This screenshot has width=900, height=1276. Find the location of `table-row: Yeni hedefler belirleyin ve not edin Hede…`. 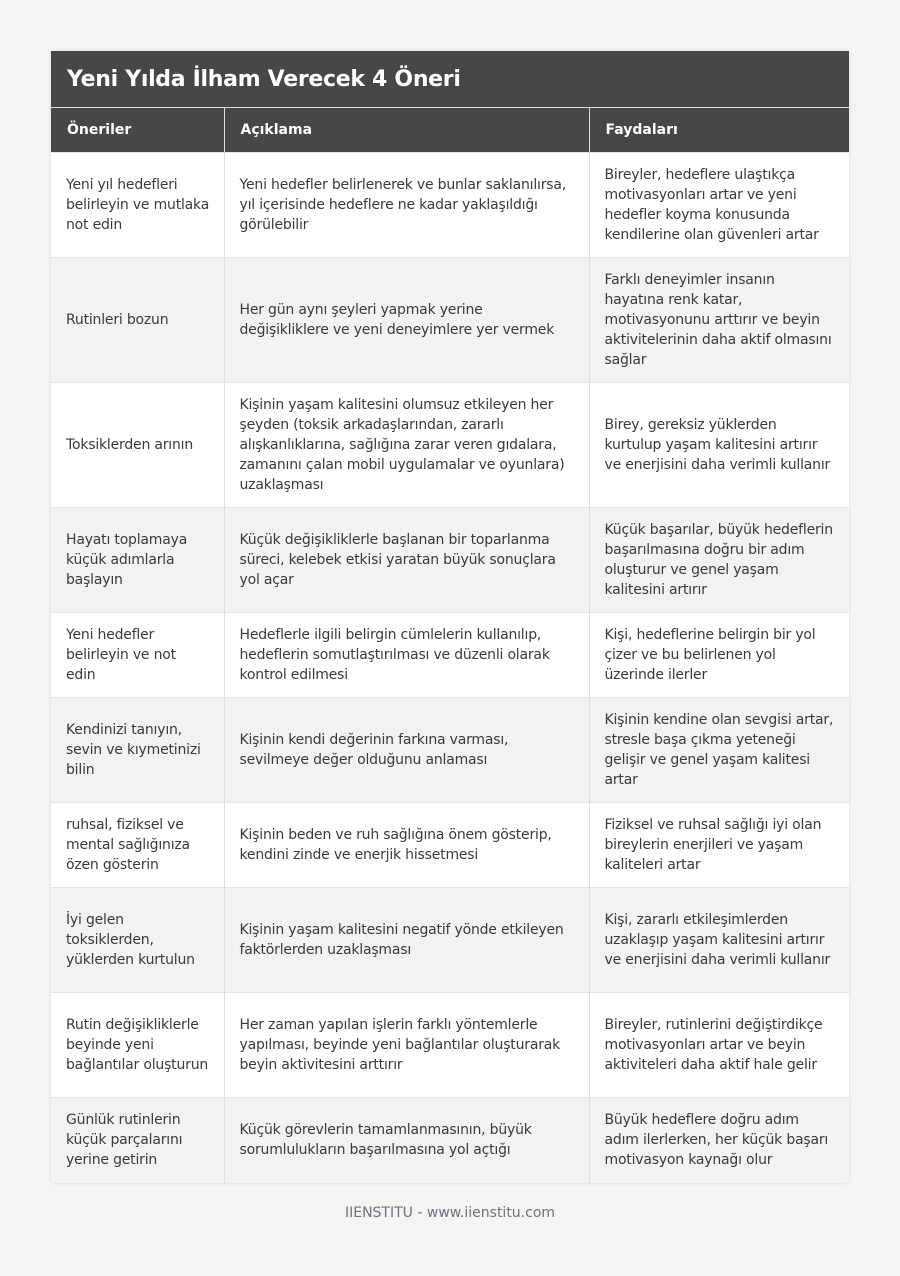

table-row: Yeni hedefler belirleyin ve not edin Hede… is located at coordinates (450, 655).